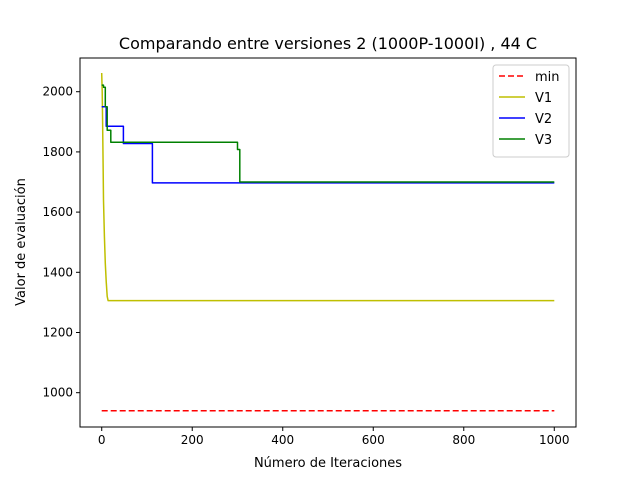 This screenshot has height=480, width=640. What do you see at coordinates (547, 77) in the screenshot?
I see `legend-label-min: min` at bounding box center [547, 77].